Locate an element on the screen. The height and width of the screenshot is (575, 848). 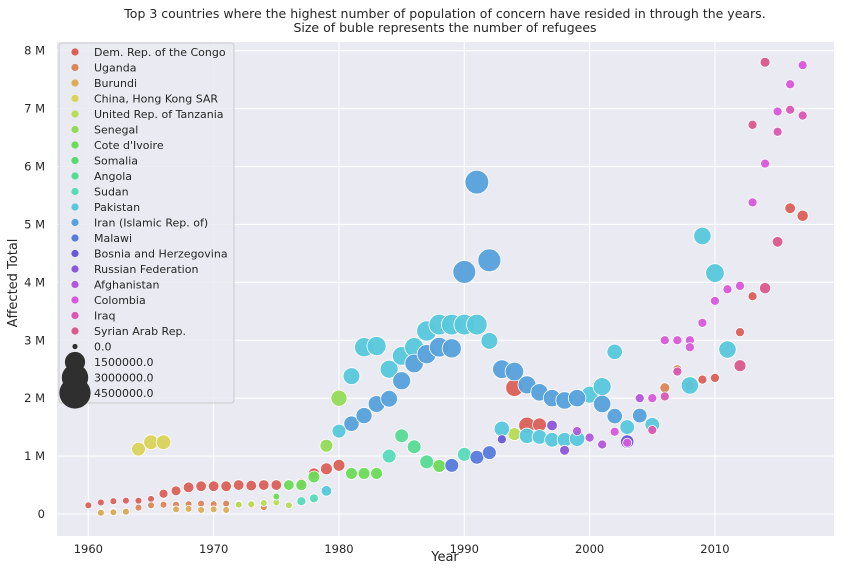
y-tick-label: 4 M is located at coordinates (34, 282).